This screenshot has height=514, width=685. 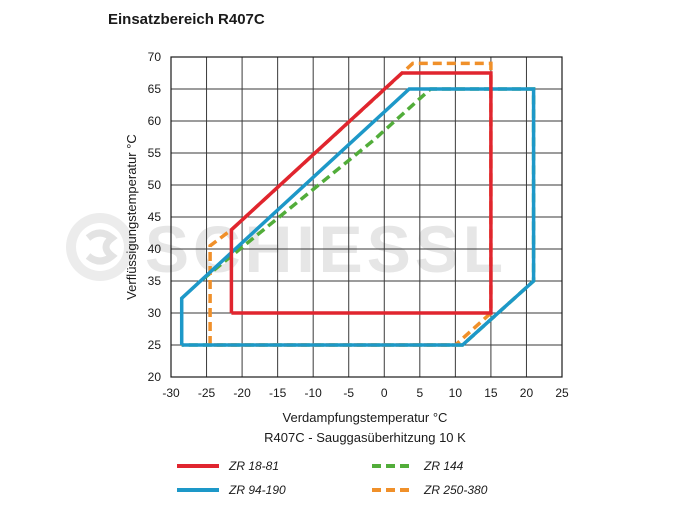 I want to click on x-tick-label: 20, so click(x=527, y=393).